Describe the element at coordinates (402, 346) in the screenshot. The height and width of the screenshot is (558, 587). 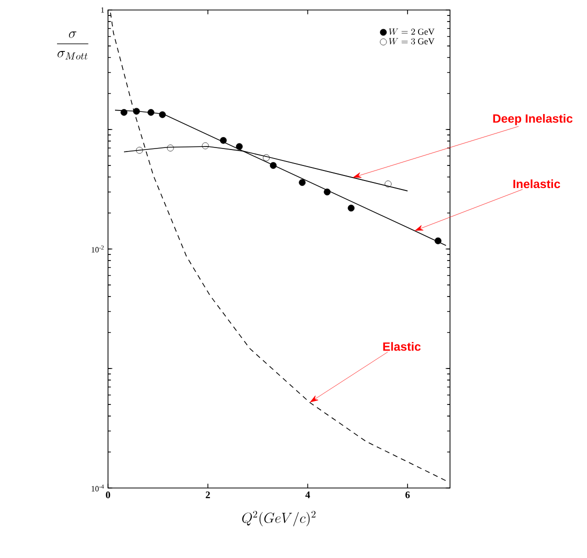
I see `annotation: Elastic` at that location.